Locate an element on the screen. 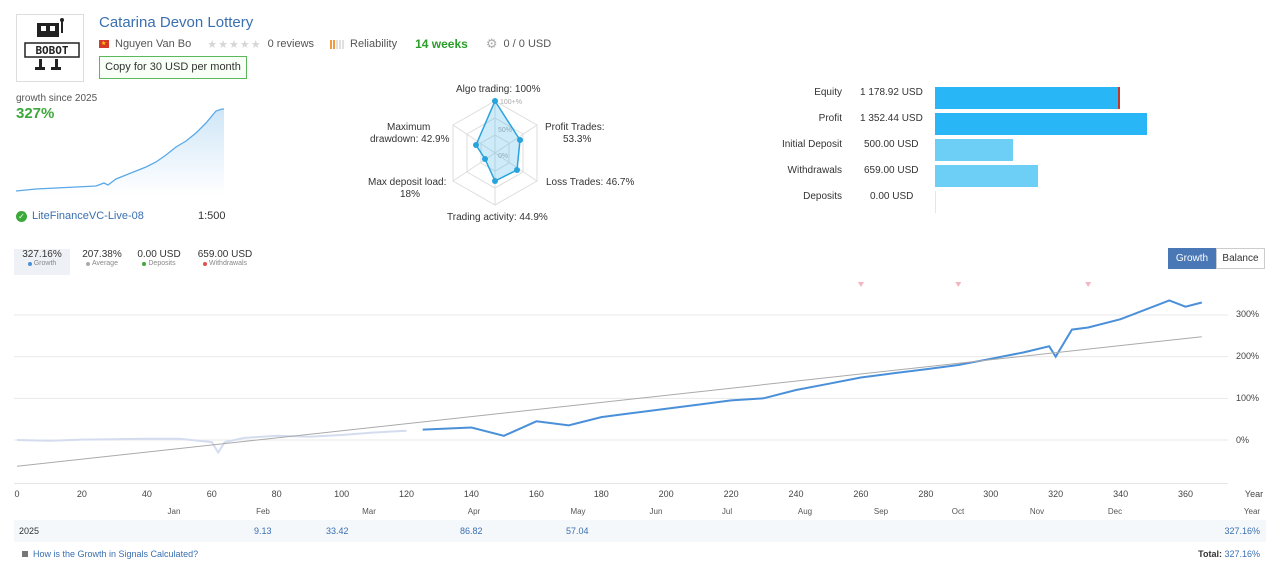 This screenshot has width=1280, height=567. broker-name: LiteFinanceVC-Live-08 is located at coordinates (88, 216).